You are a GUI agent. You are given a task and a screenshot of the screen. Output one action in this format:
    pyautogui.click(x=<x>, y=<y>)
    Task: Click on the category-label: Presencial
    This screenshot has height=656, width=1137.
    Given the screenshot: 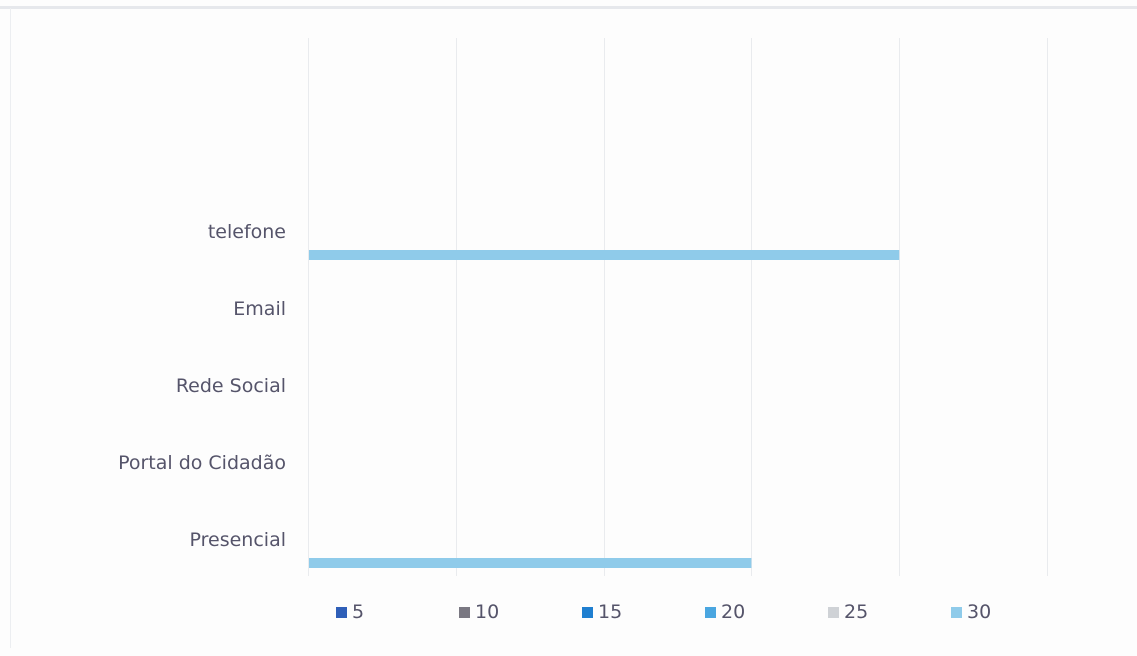 What is the action you would take?
    pyautogui.click(x=238, y=540)
    